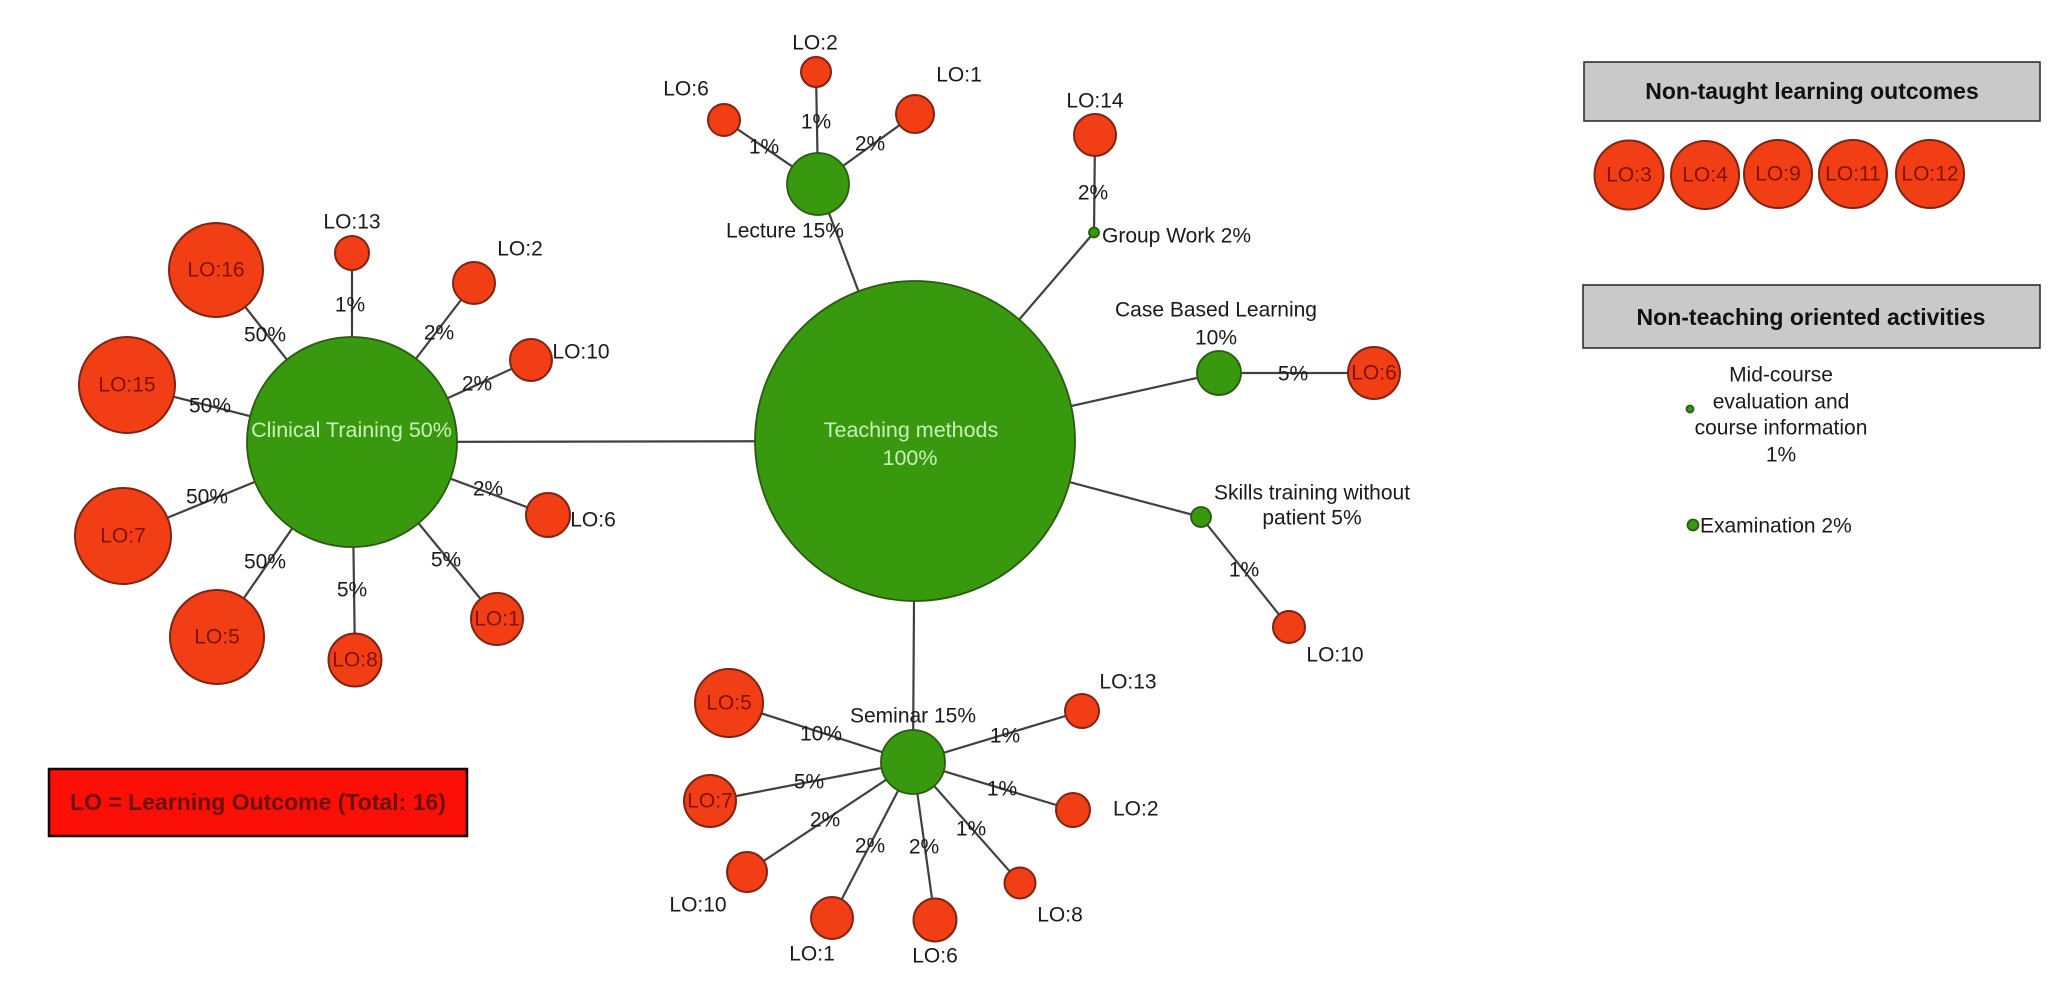 This screenshot has height=1006, width=2059. I want to click on svg-text: LO:4, so click(1705, 175).